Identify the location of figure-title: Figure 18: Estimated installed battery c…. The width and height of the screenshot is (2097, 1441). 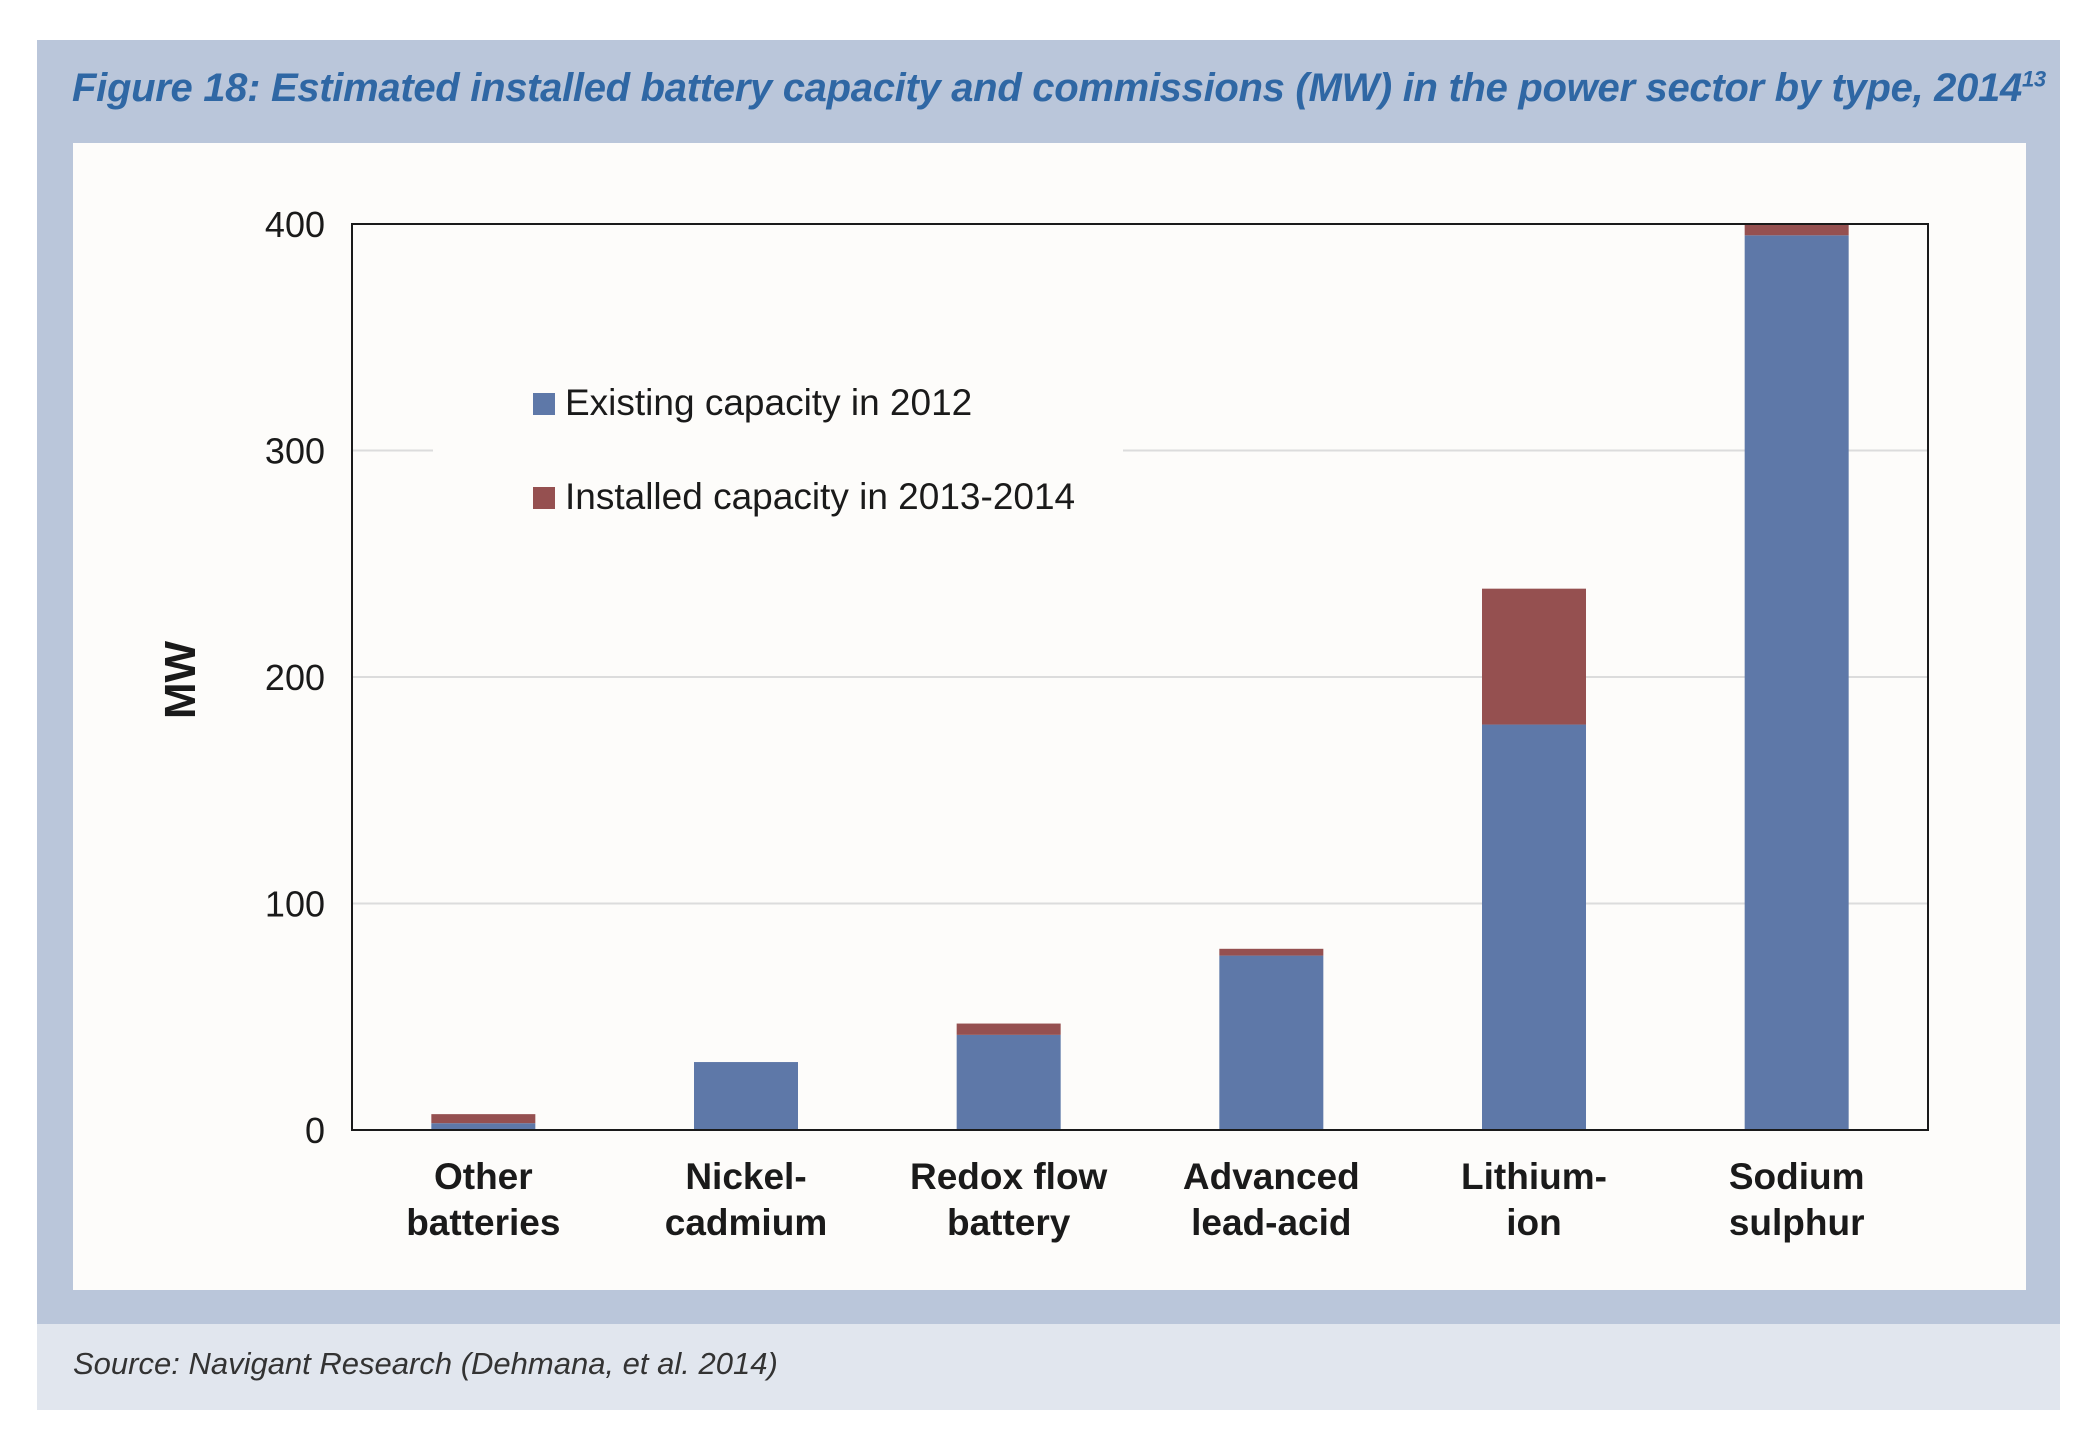
(1059, 88).